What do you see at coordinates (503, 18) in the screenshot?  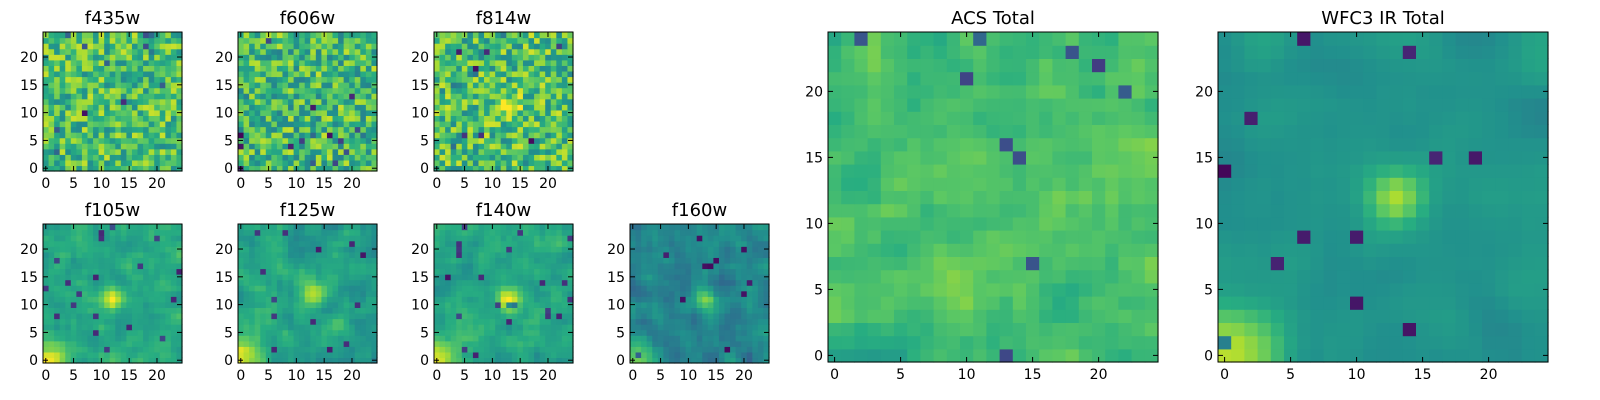 I see `panel-title: f814w` at bounding box center [503, 18].